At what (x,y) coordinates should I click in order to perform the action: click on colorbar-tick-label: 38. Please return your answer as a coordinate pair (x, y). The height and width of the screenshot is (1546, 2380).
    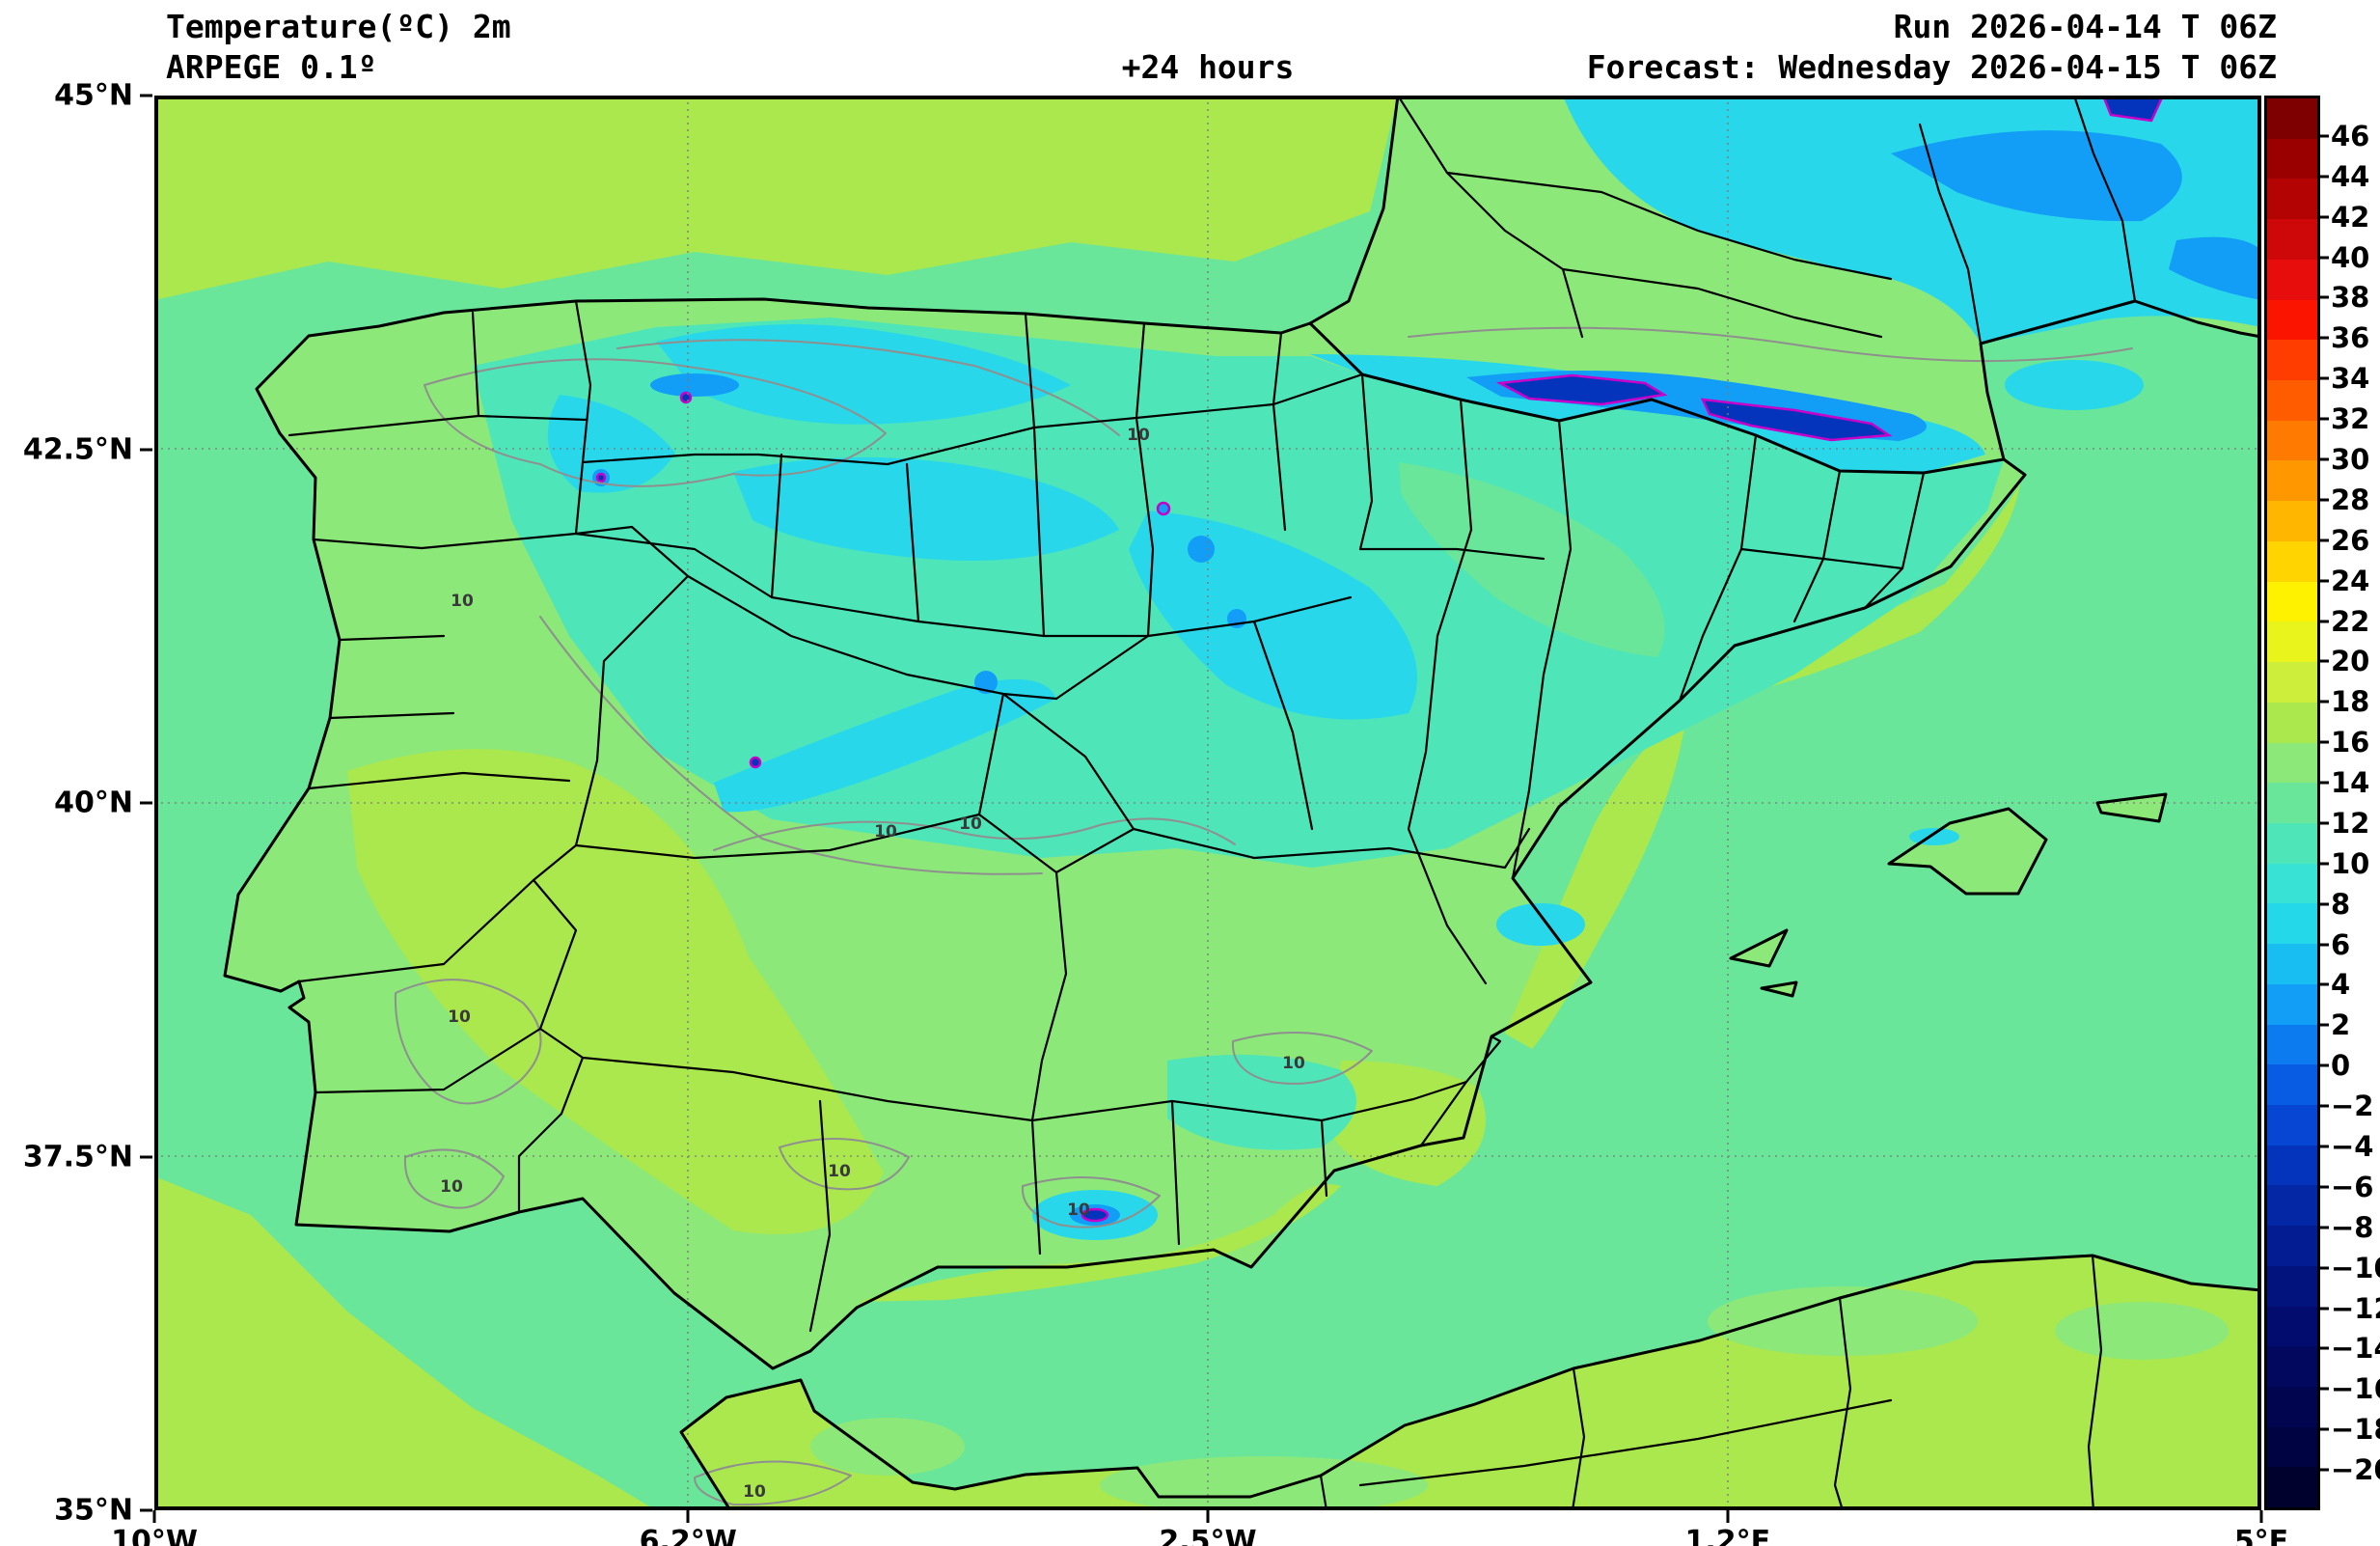
    Looking at the image, I should click on (2350, 298).